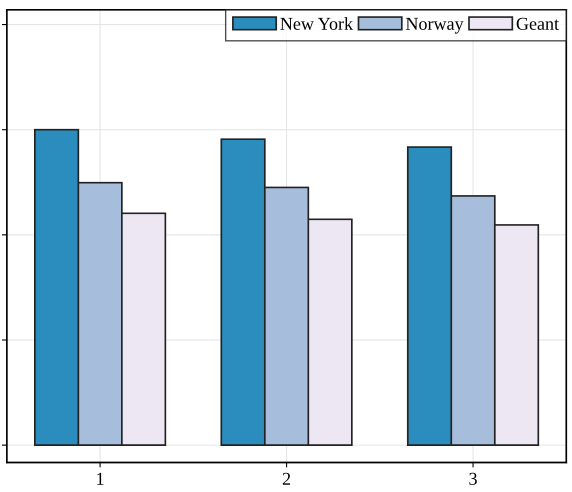 Image resolution: width=572 pixels, height=492 pixels. I want to click on x-tick-label: 1, so click(100, 478).